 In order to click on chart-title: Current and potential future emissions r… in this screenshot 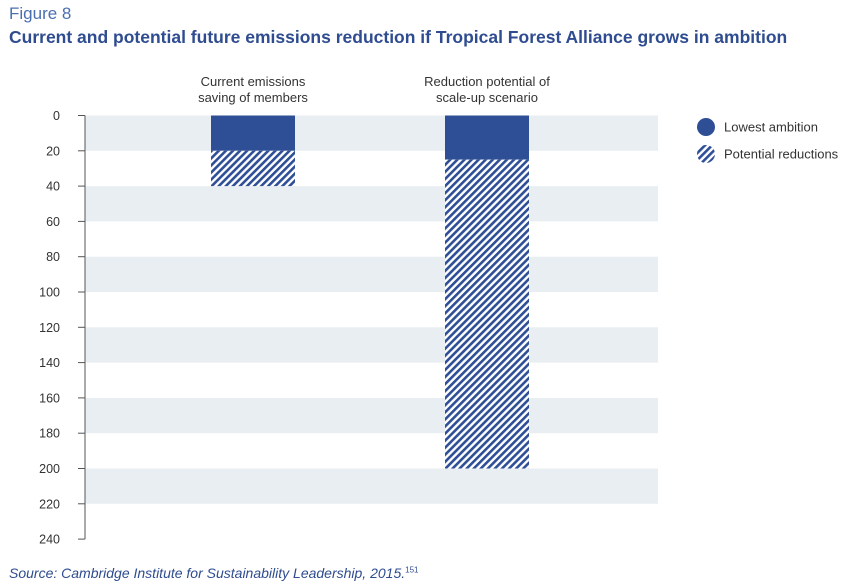, I will do `click(398, 37)`.